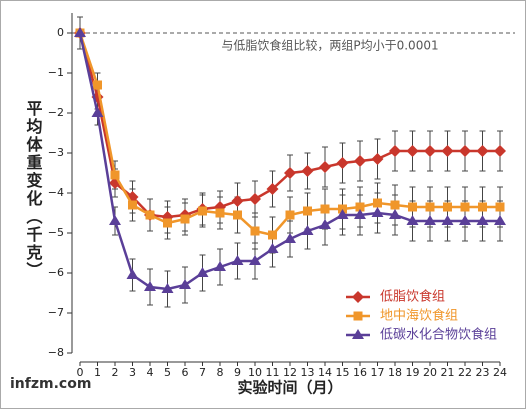  What do you see at coordinates (500, 372) in the screenshot?
I see `x-tick-label: 24` at bounding box center [500, 372].